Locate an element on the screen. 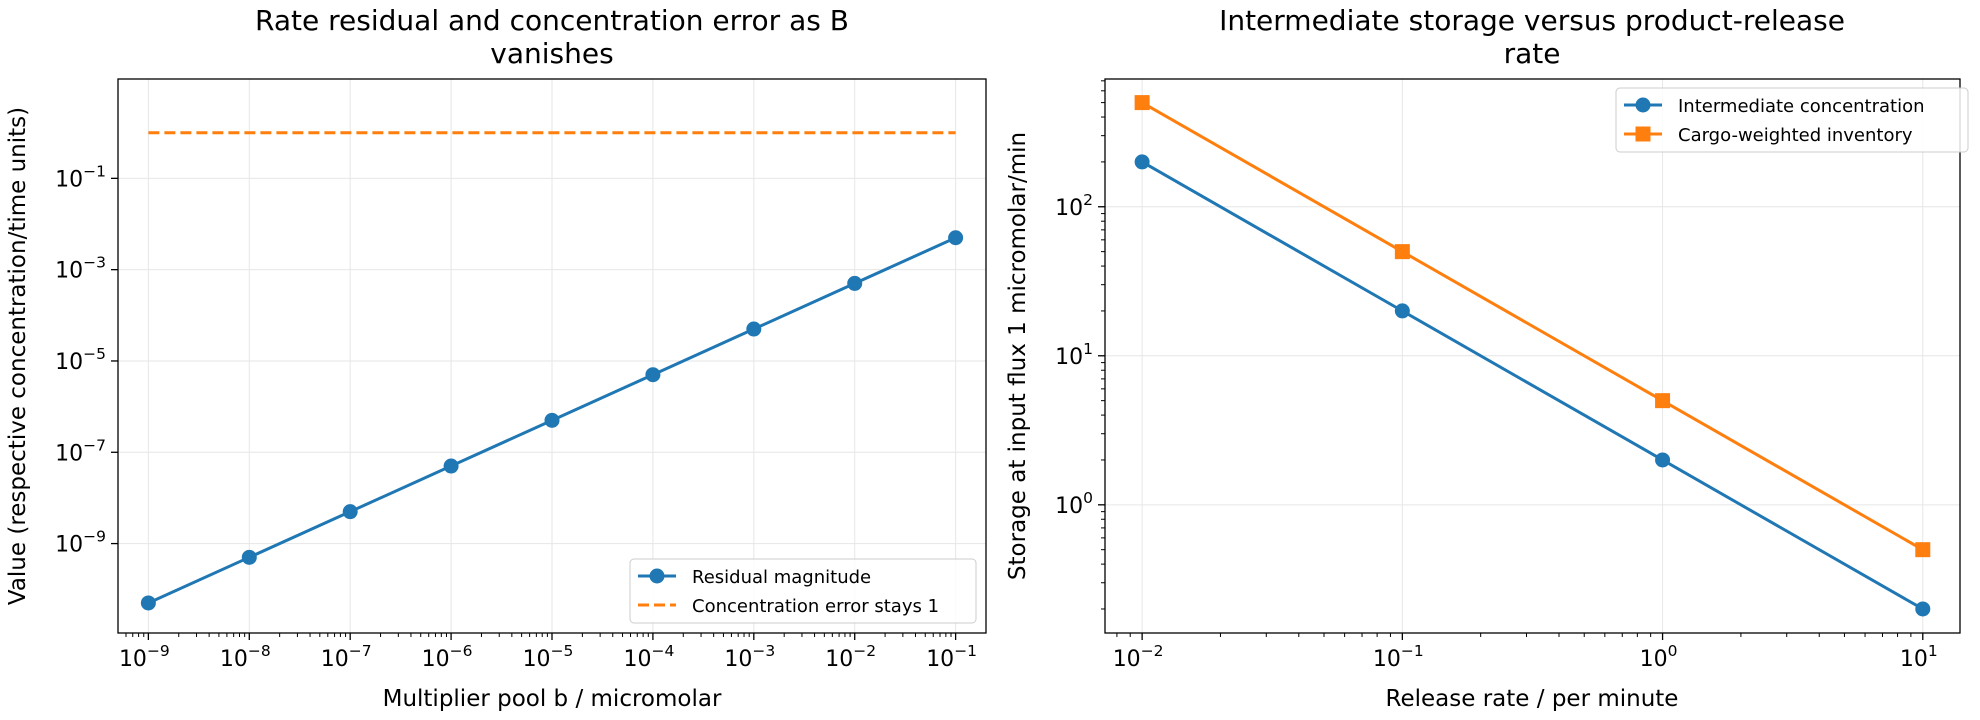 The image size is (1980, 720). right-chart-x-ticks: 10⁻² 10⁻¹ 10⁰ 10¹ is located at coordinates (1525, 652).